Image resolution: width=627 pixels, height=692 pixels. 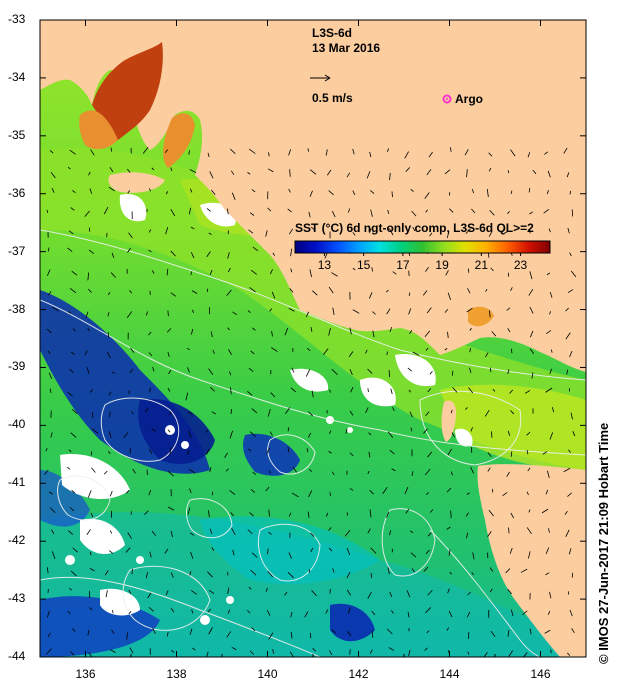 What do you see at coordinates (17, 19) in the screenshot?
I see `lat-tick-label: -33` at bounding box center [17, 19].